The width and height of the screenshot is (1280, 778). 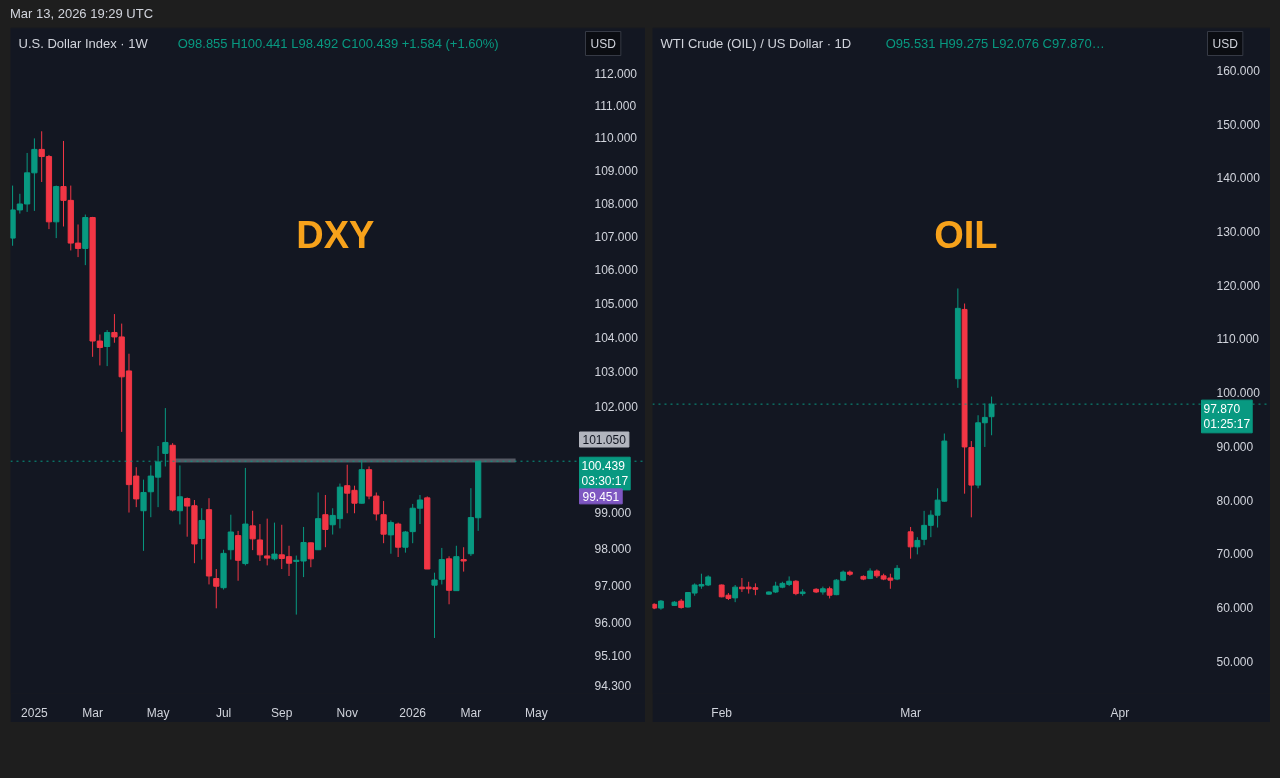 I want to click on annotation: OIL, so click(x=966, y=234).